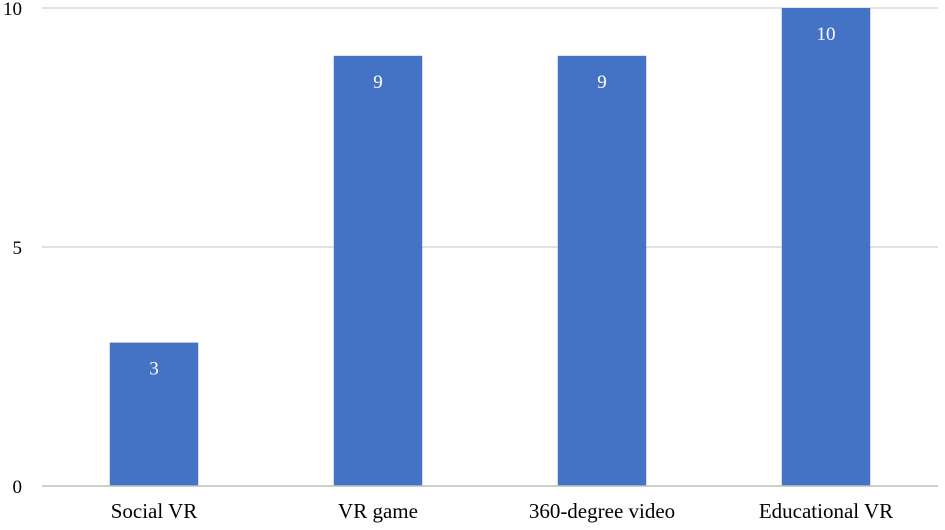 The image size is (945, 530). Describe the element at coordinates (18, 248) in the screenshot. I see `y-tick-label: 5` at that location.